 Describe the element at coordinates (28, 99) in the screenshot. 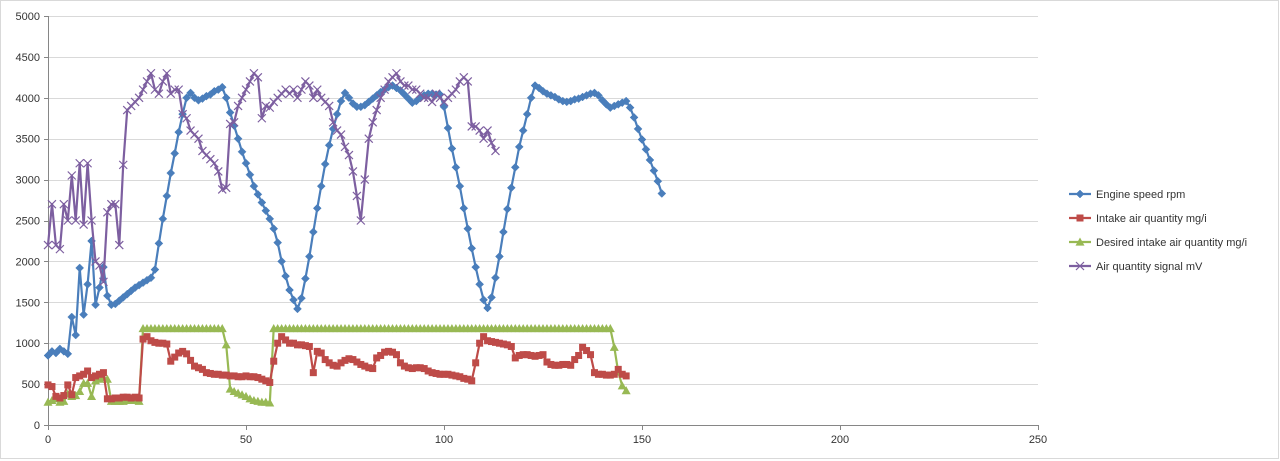

I see `y-tick-label: 4000` at that location.